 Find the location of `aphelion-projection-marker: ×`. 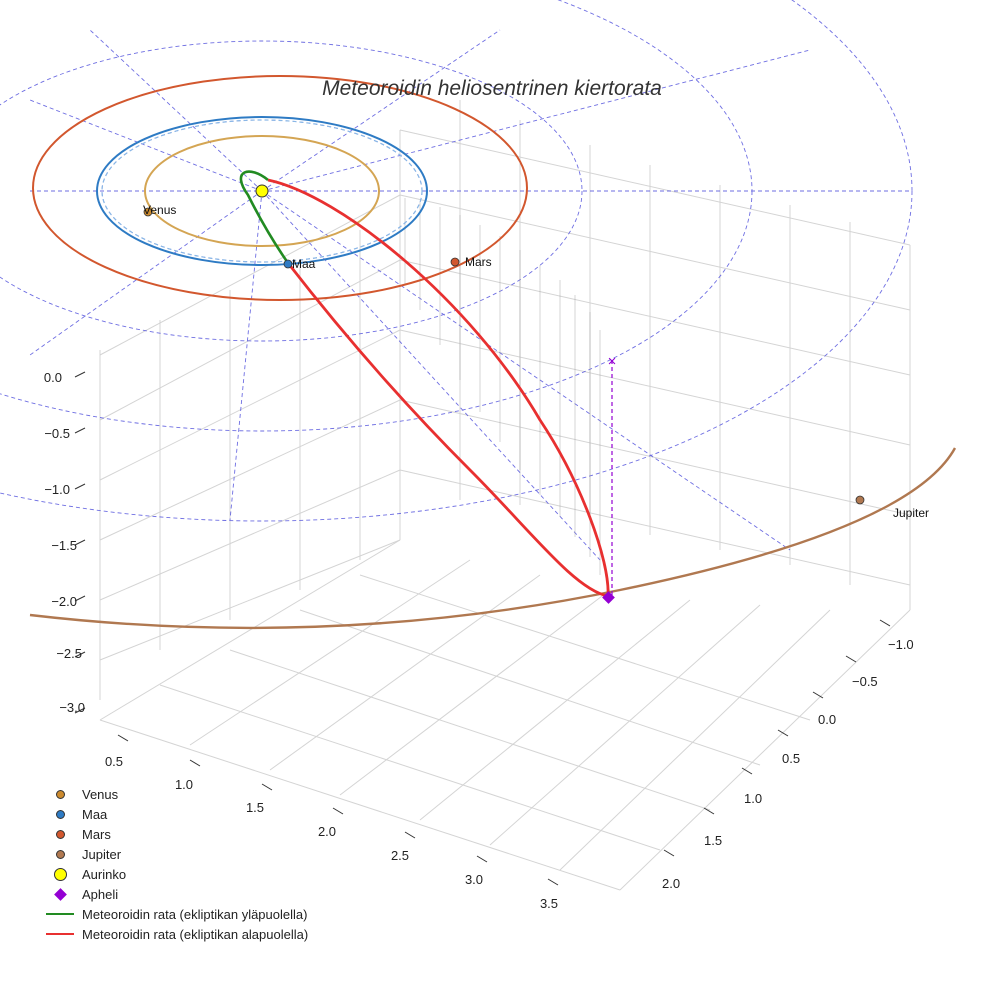

aphelion-projection-marker: × is located at coordinates (612, 361).